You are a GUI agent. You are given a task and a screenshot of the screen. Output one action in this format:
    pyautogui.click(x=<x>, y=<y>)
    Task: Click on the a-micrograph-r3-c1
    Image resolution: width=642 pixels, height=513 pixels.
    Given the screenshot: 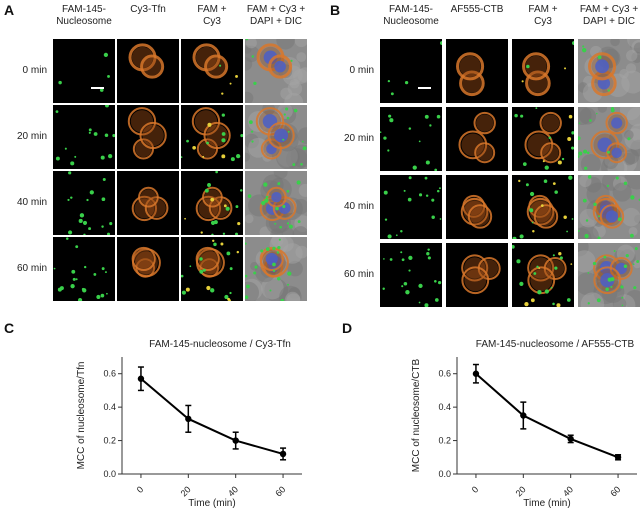 What is the action you would take?
    pyautogui.click(x=84, y=203)
    